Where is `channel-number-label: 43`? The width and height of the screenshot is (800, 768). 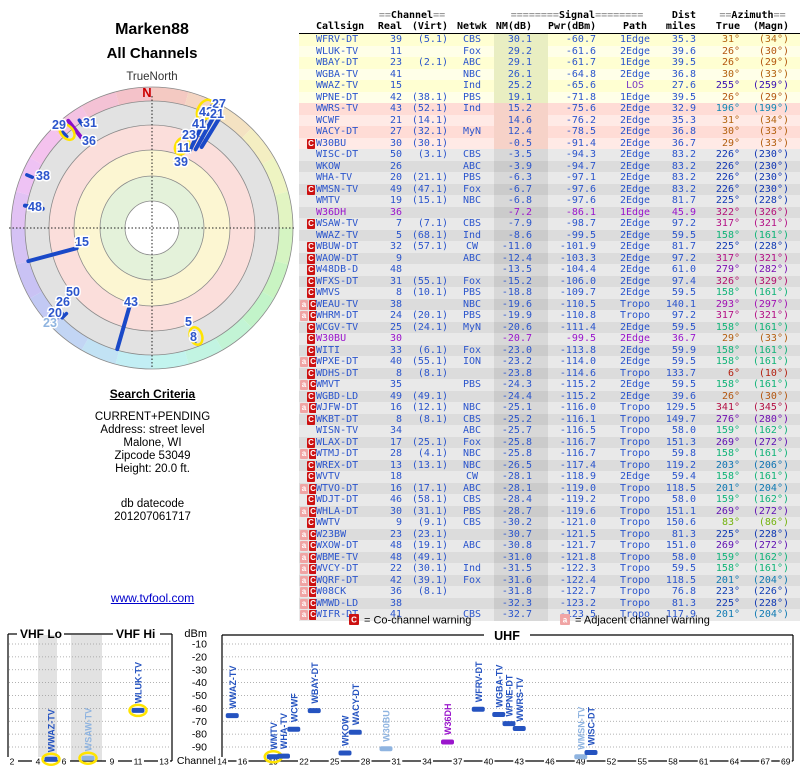
channel-number-label: 43 is located at coordinates (131, 302).